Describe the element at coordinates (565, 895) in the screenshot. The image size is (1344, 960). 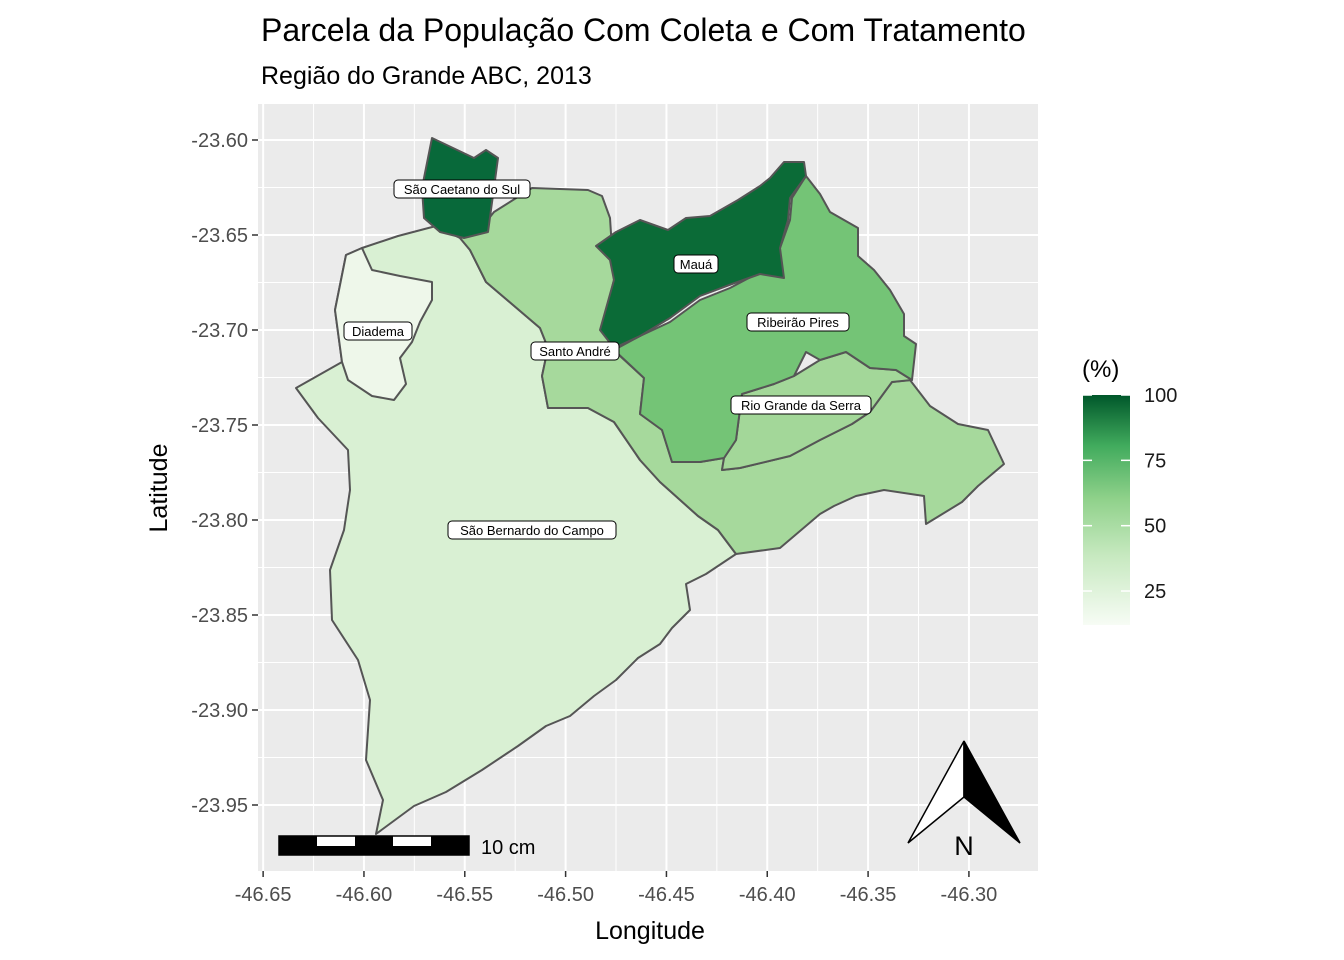
I see `x-tick-label: -46.50` at that location.